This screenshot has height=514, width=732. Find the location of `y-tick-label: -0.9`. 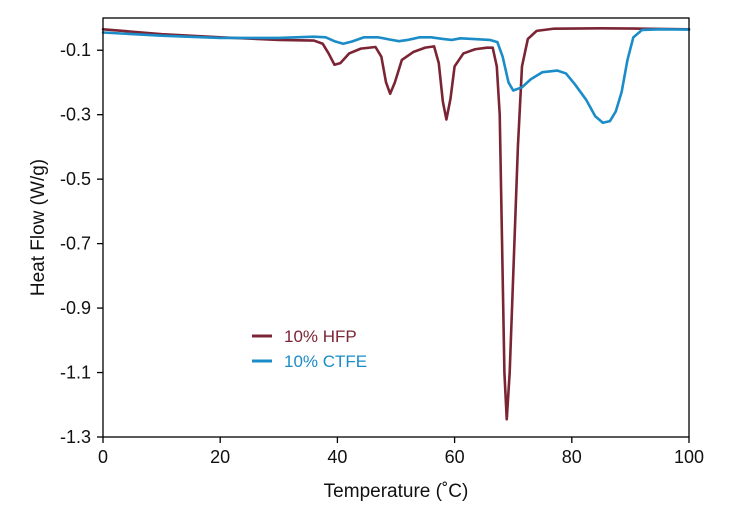

y-tick-label: -0.9 is located at coordinates (75, 308).